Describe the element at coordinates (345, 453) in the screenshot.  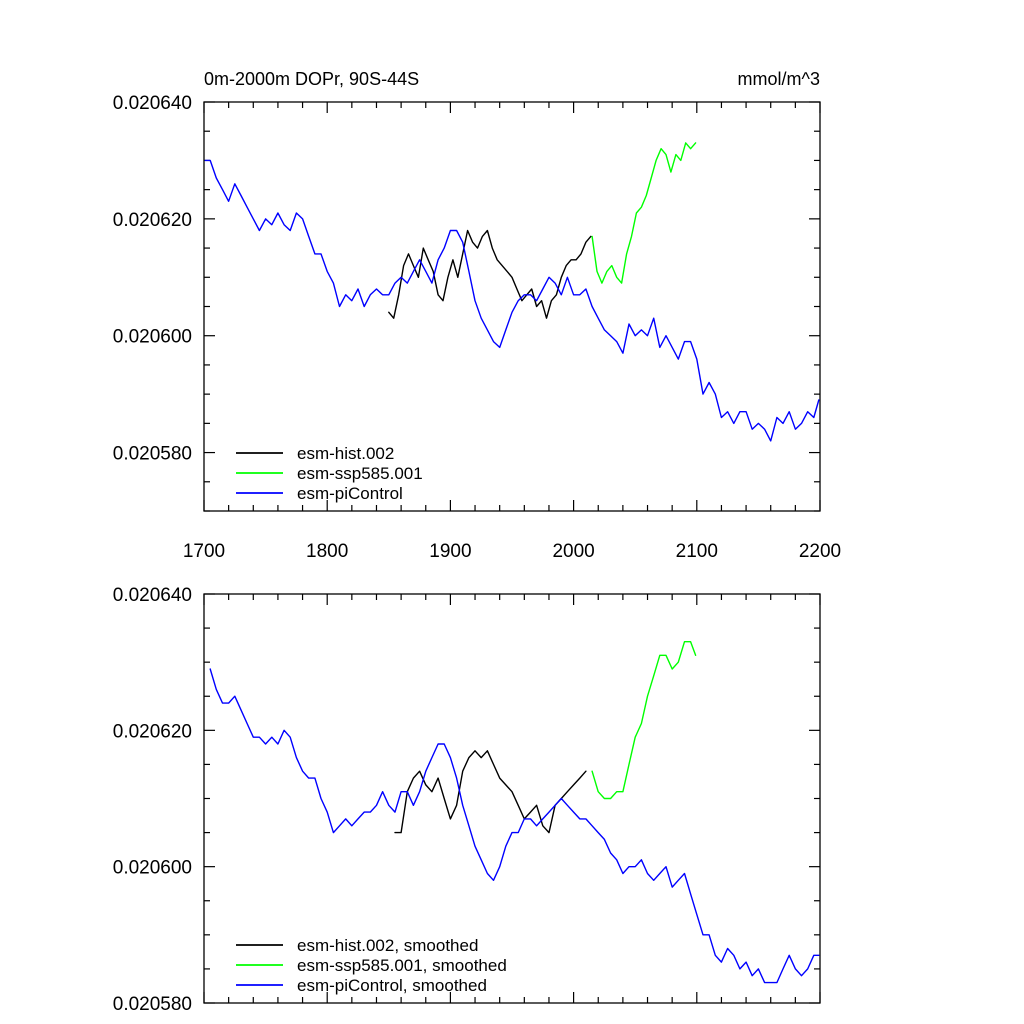
I see `legend-label: esm-hist.002` at that location.